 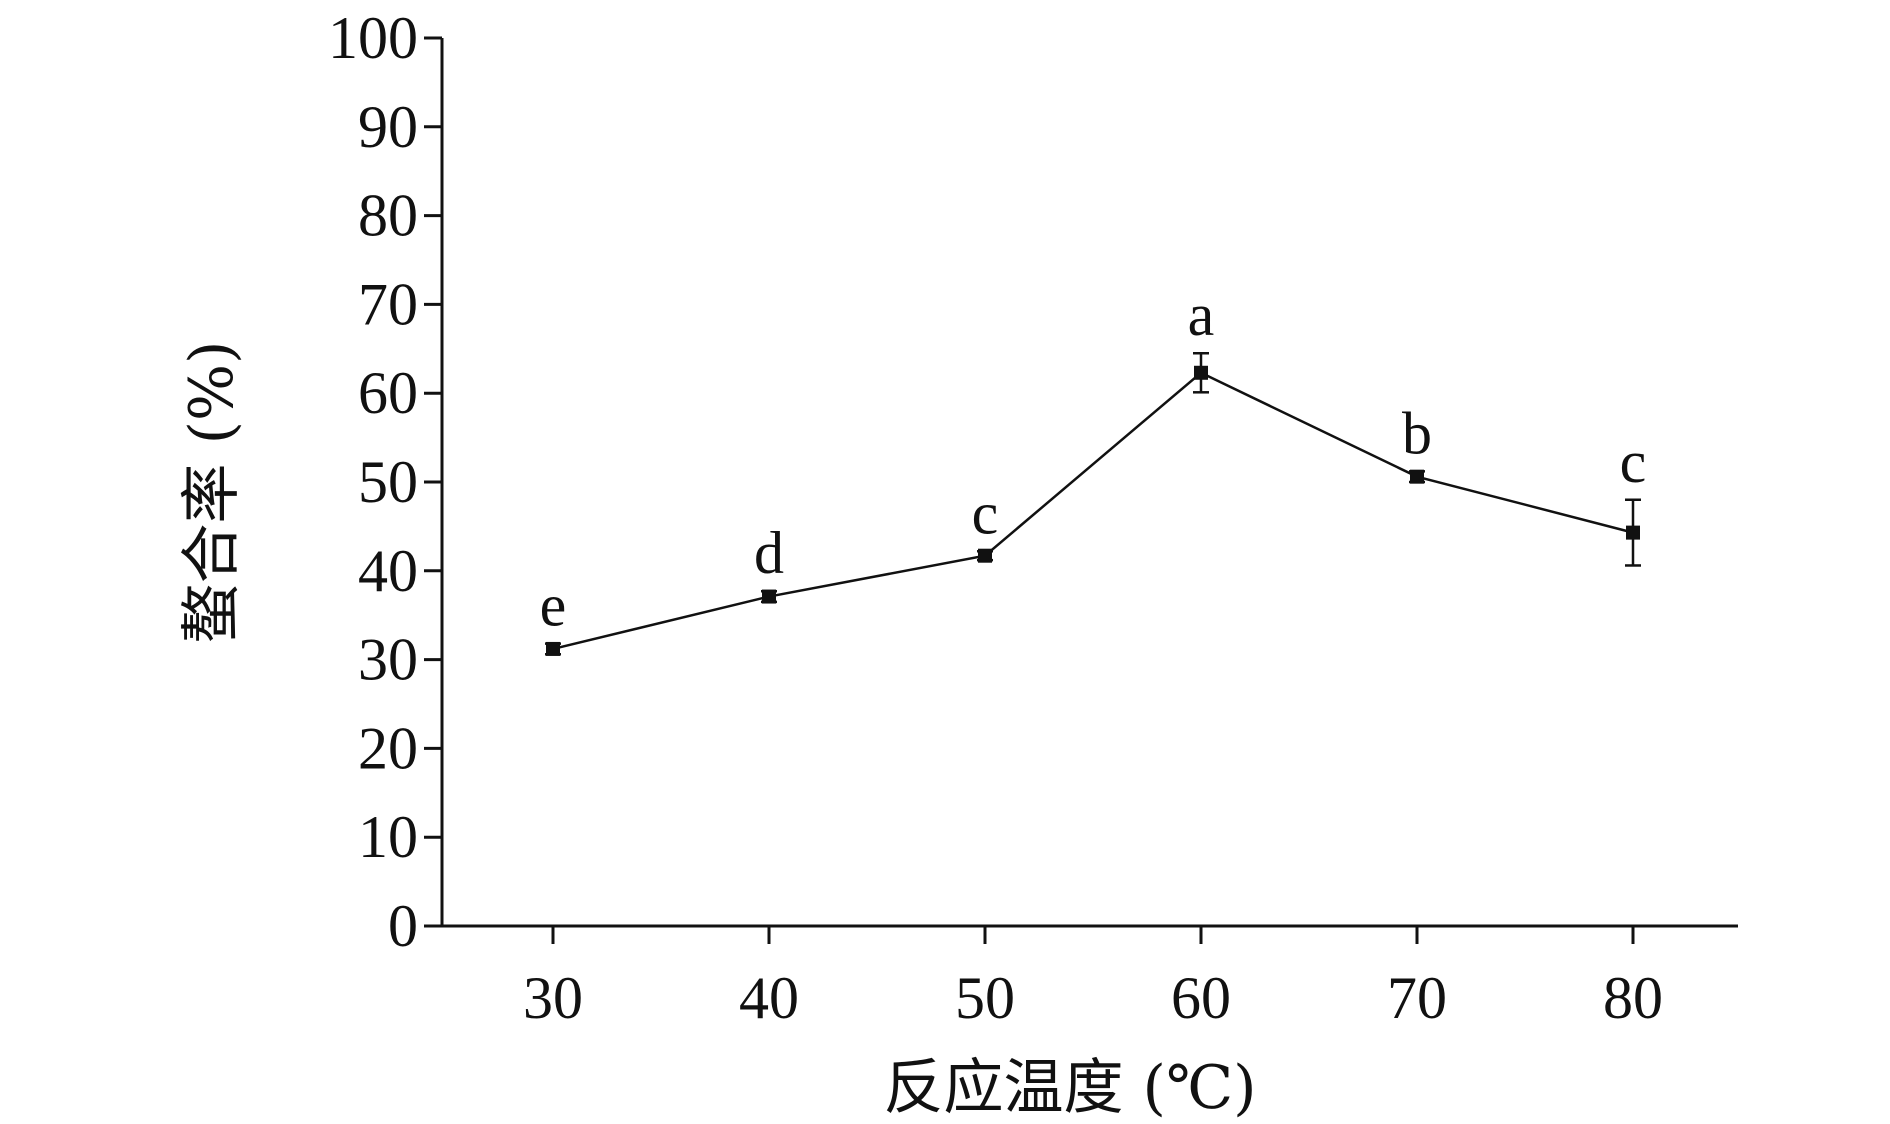 What do you see at coordinates (1093, 511) in the screenshot?
I see `series-line` at bounding box center [1093, 511].